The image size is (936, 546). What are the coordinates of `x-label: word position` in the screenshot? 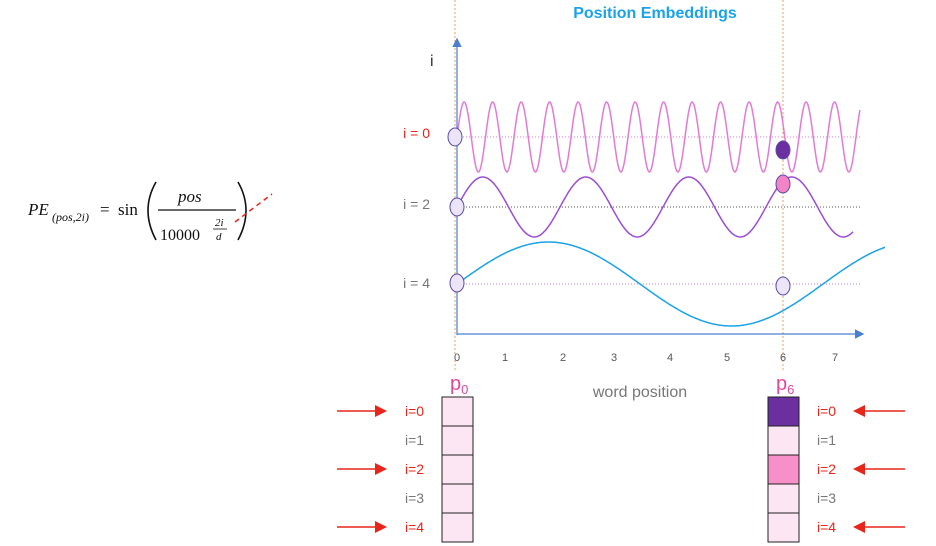 It's located at (639, 392).